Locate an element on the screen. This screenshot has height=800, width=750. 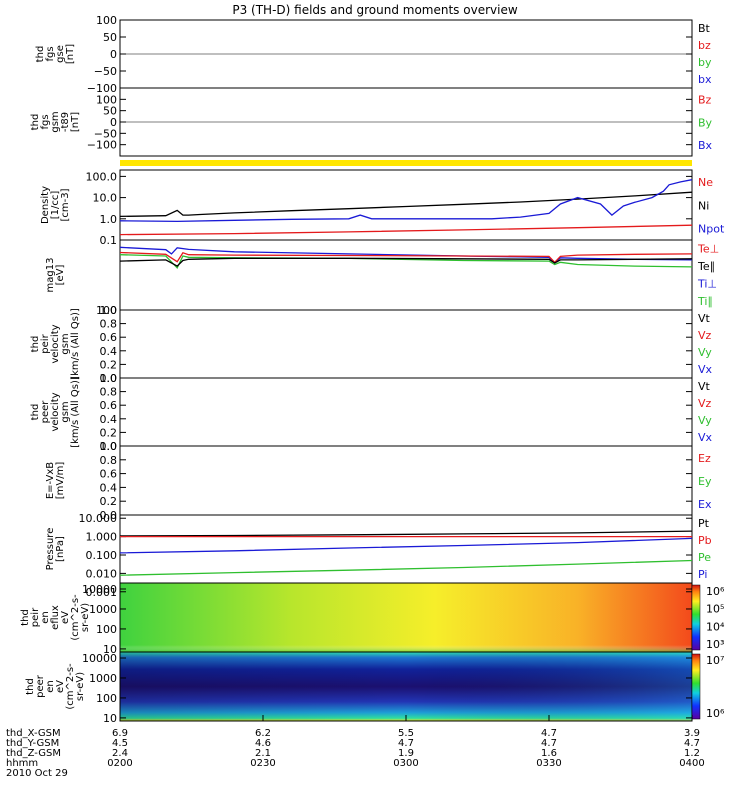
xaxis-value: 0330 is located at coordinates (548, 763).